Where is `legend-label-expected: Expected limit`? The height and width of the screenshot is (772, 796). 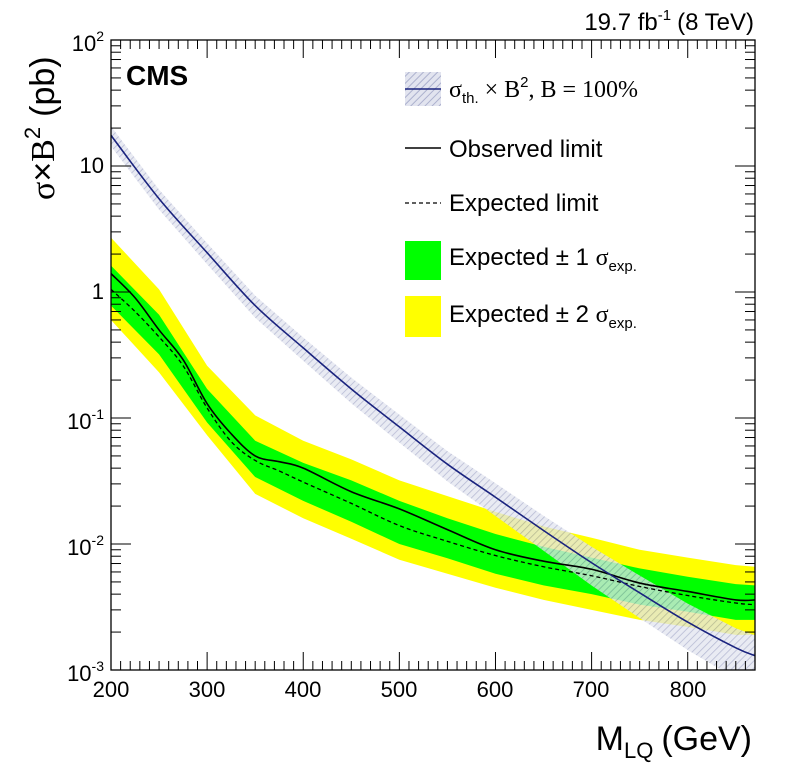
legend-label-expected: Expected limit is located at coordinates (524, 203).